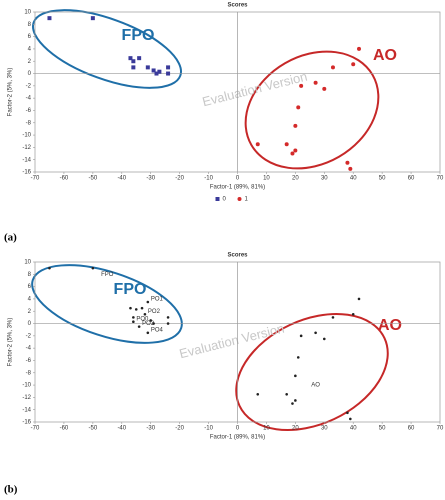 This screenshot has height=500, width=445. I want to click on x-tick-label: -70, so click(35, 179).